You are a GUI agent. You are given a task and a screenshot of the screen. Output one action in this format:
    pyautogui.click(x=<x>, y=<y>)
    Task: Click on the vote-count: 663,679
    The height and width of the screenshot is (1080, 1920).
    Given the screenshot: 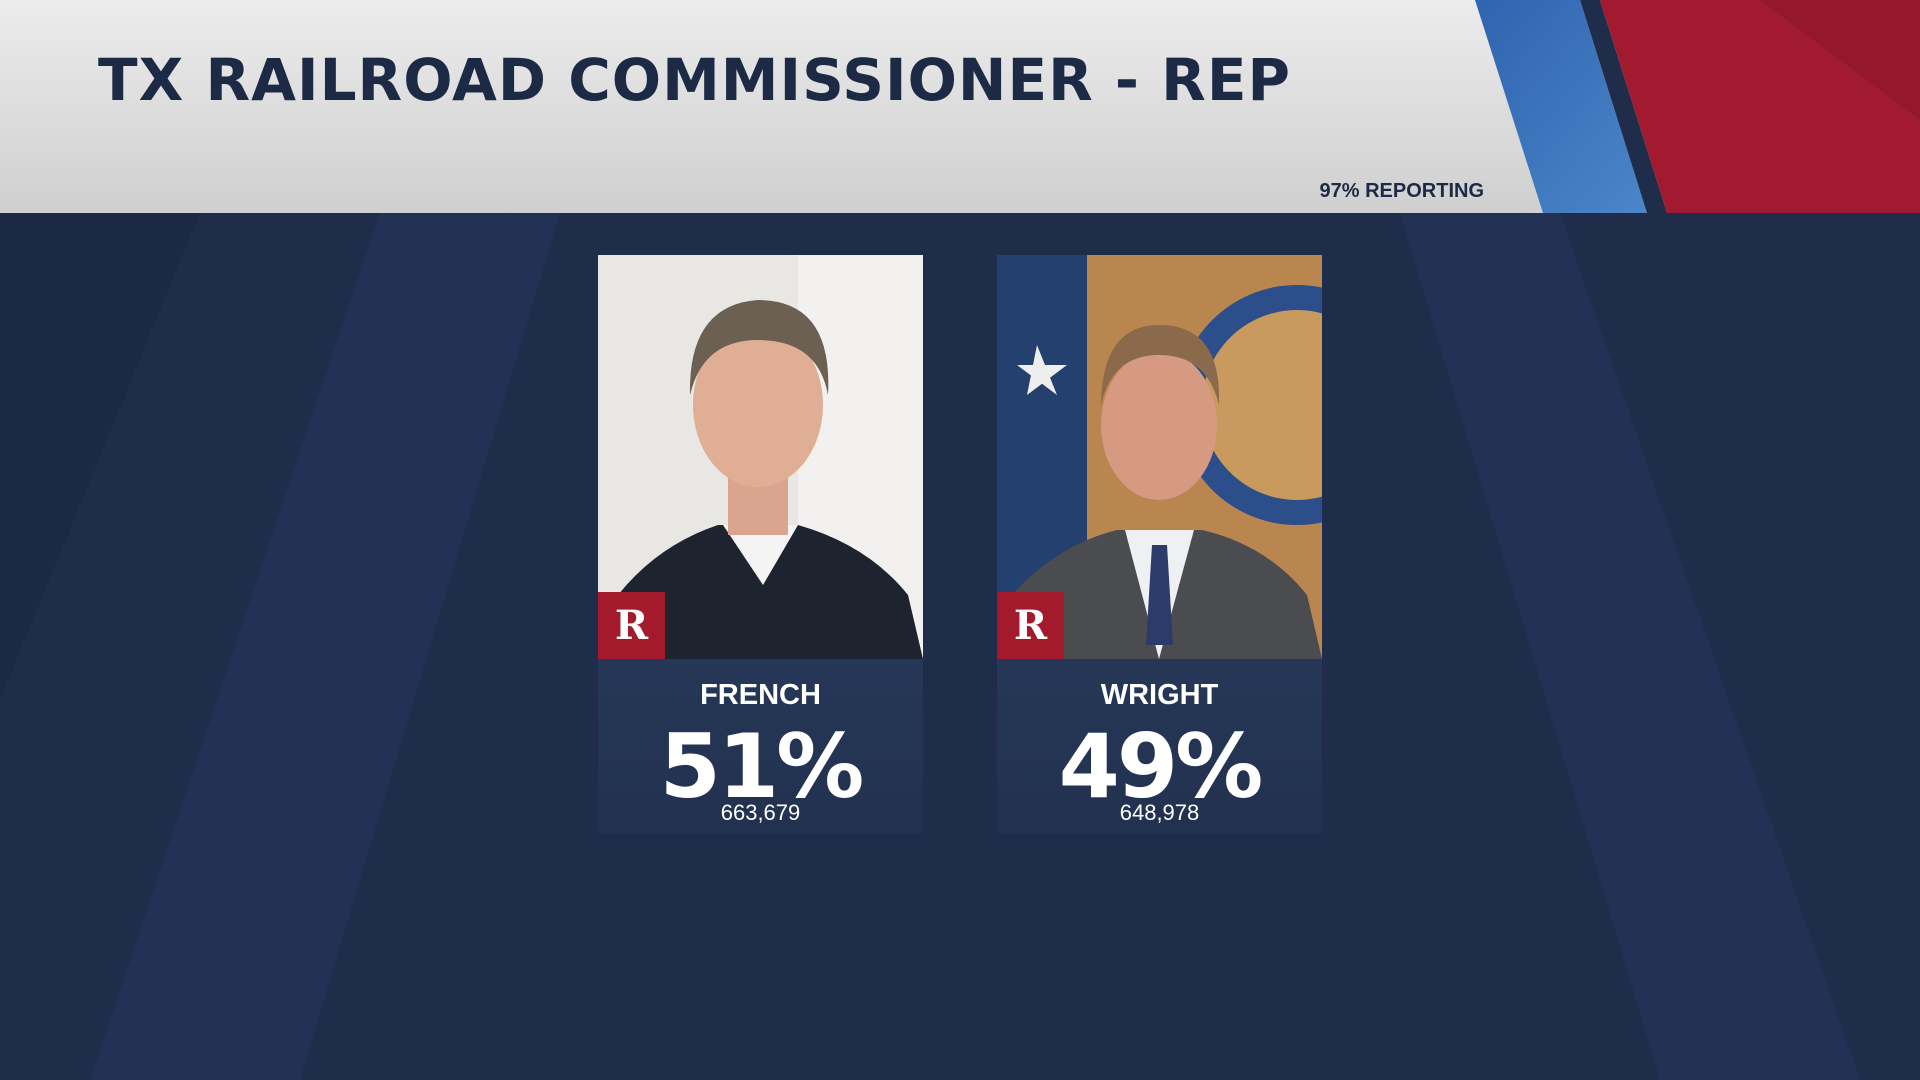 What is the action you would take?
    pyautogui.click(x=760, y=812)
    